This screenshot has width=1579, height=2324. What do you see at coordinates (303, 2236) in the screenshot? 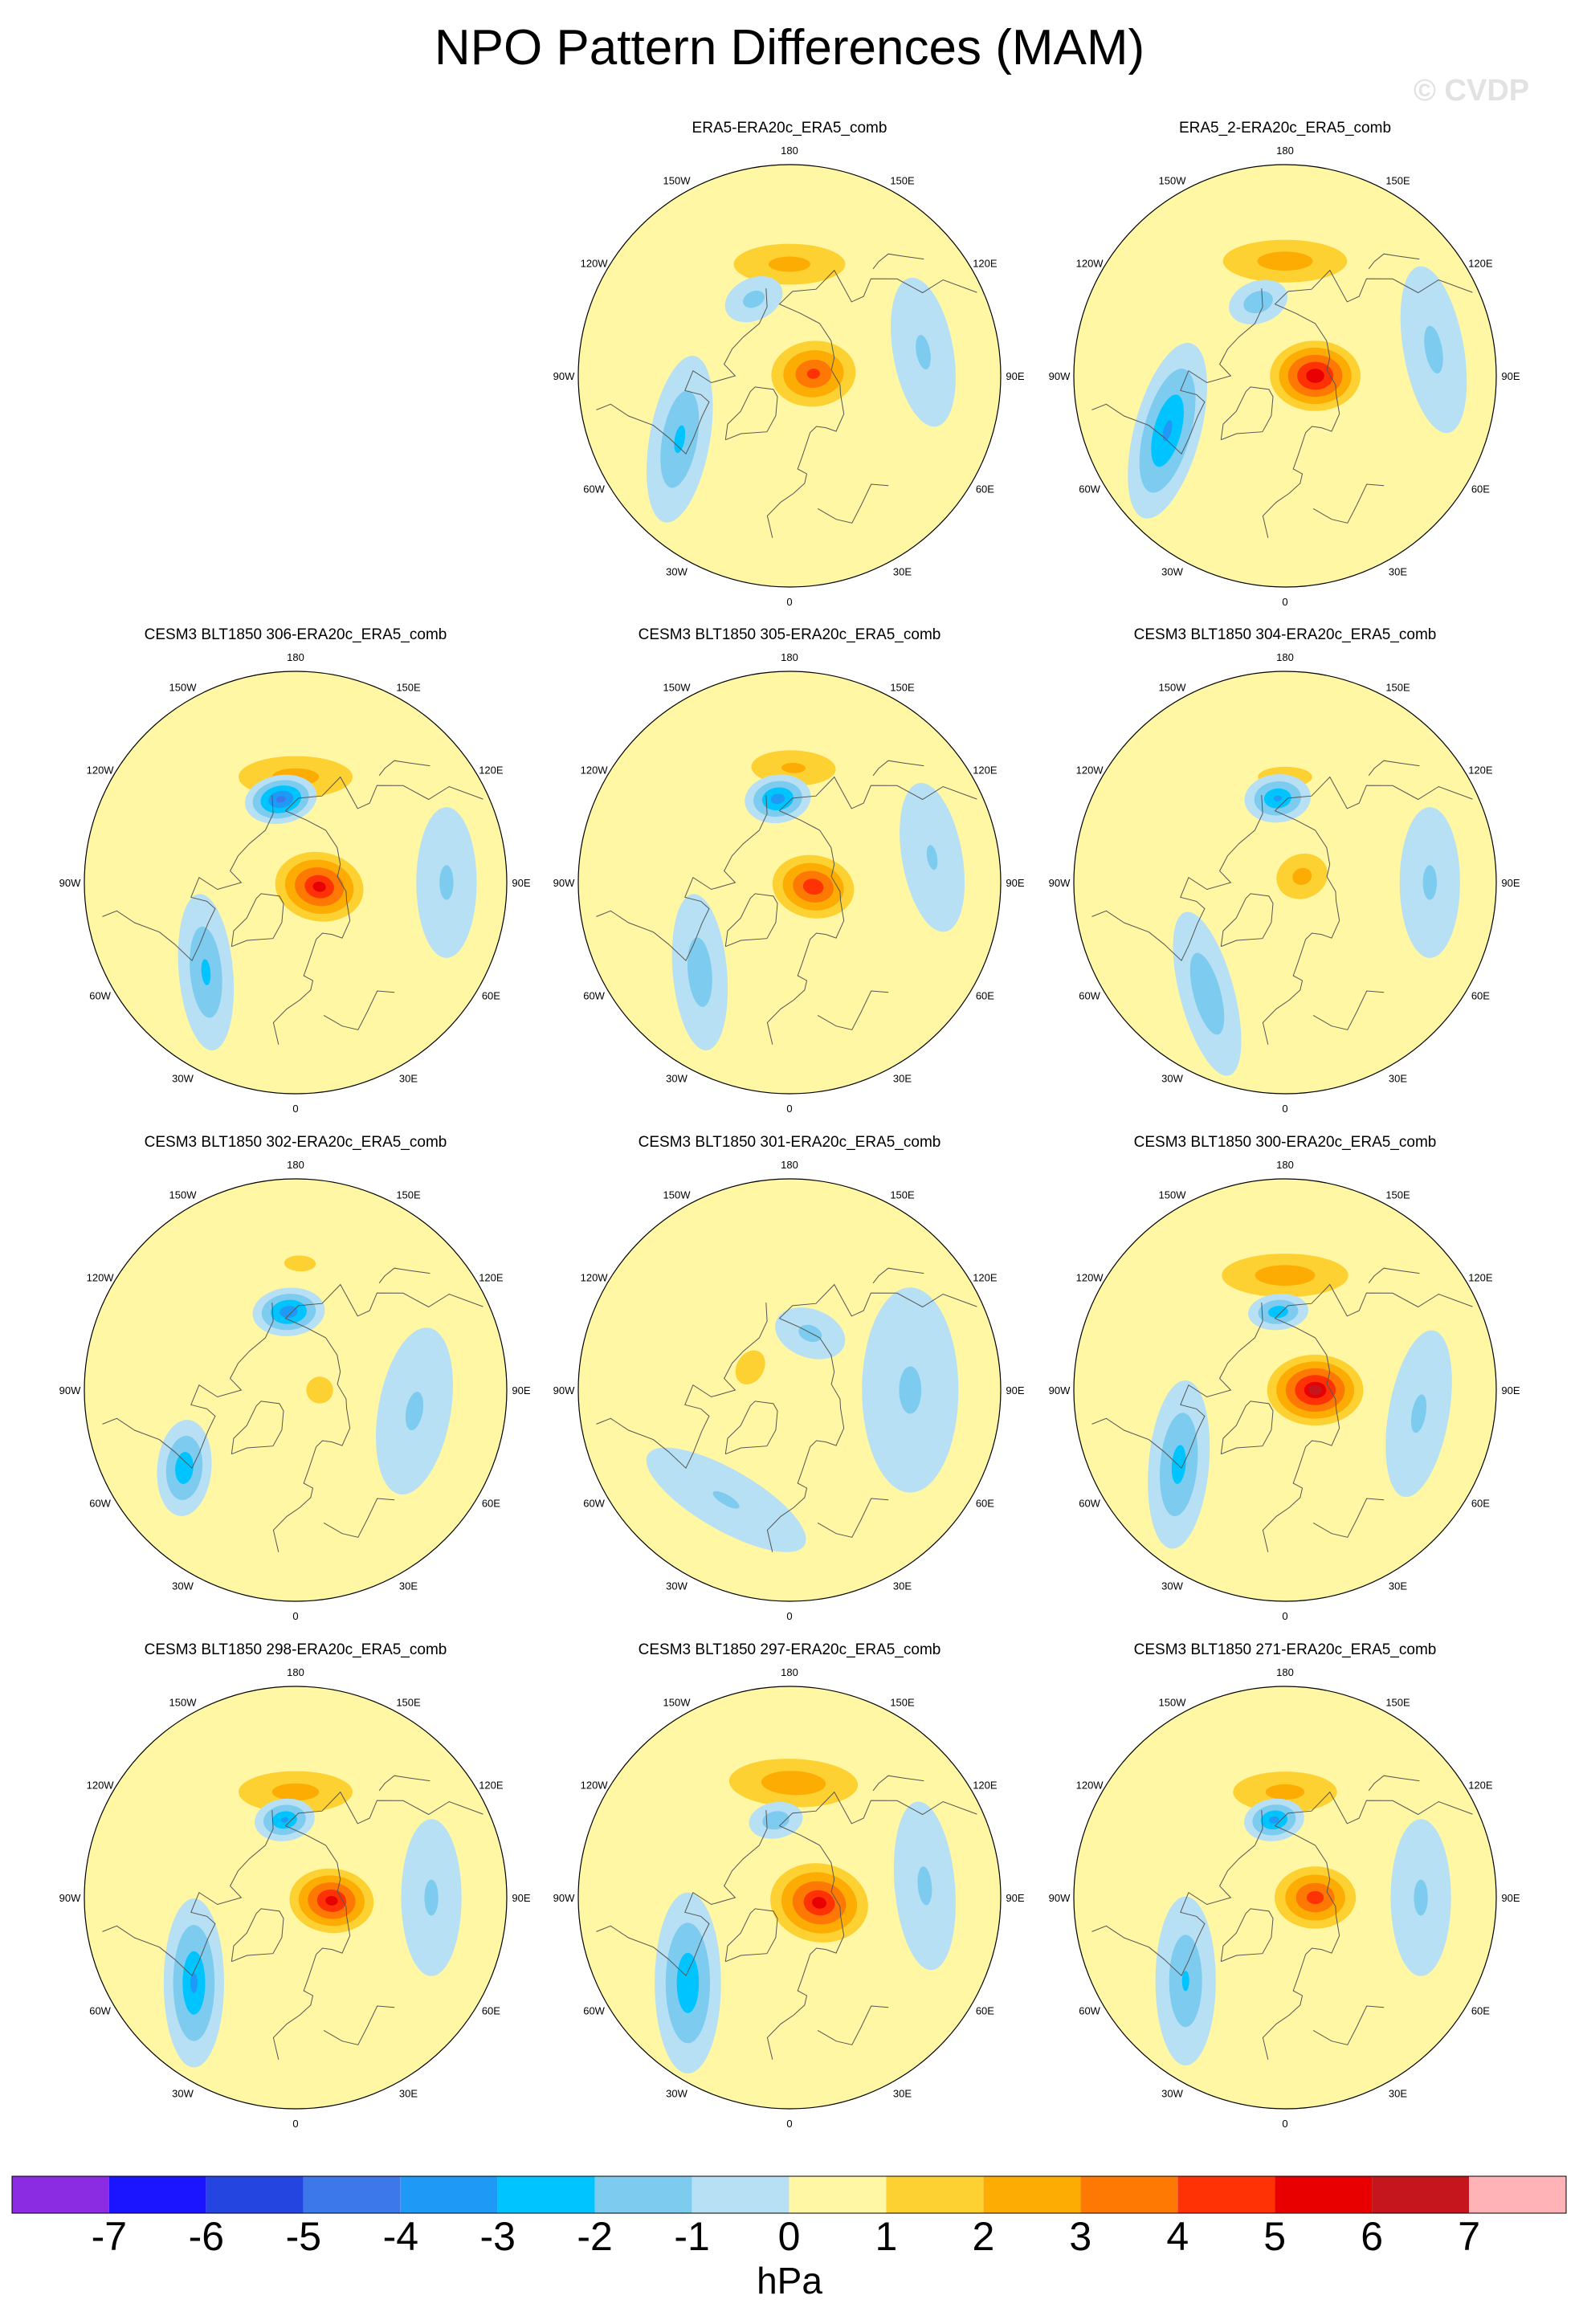
I see `colorbar-tick-label: -5` at bounding box center [303, 2236].